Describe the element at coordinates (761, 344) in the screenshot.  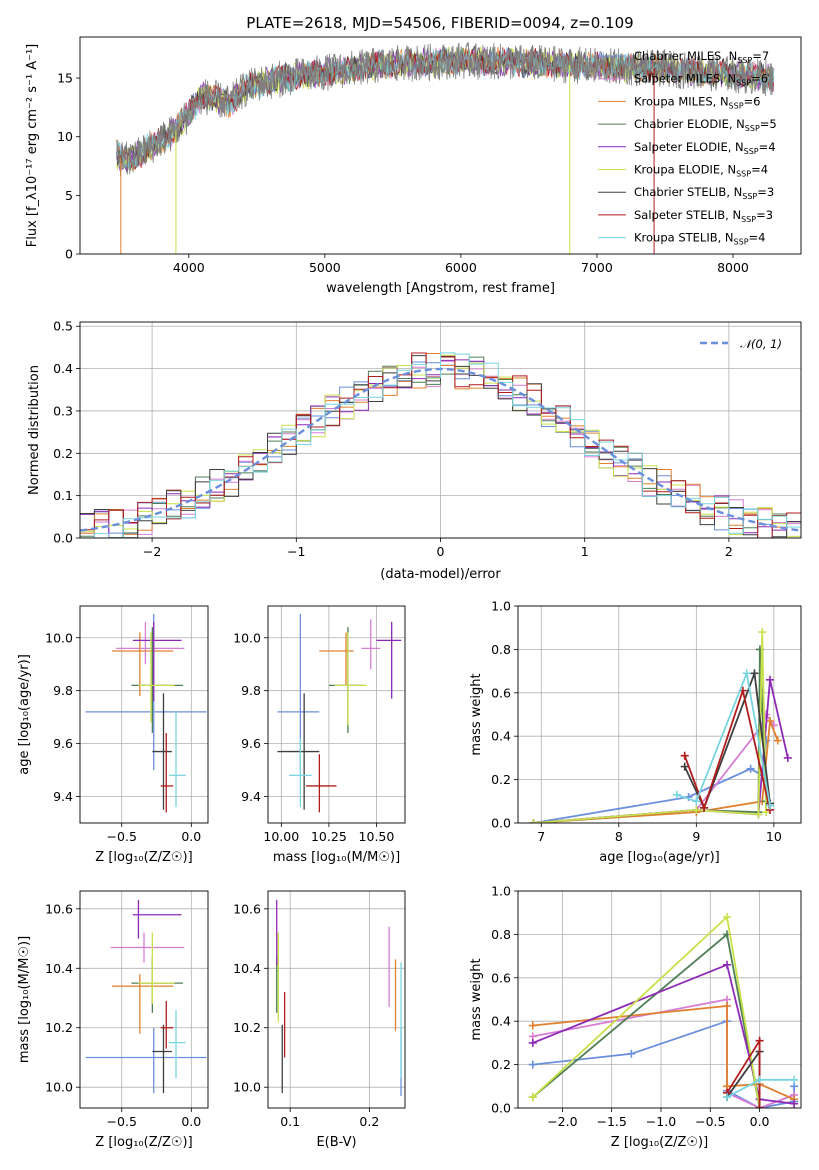
I see `legend-entry: 𝒩(0, 1)` at that location.